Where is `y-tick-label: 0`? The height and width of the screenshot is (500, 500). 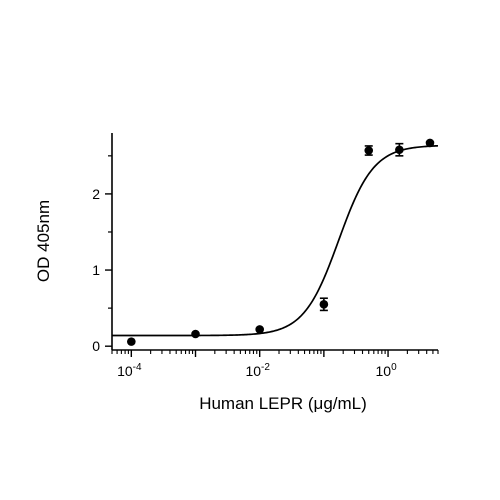
y-tick-label: 0 is located at coordinates (96, 346).